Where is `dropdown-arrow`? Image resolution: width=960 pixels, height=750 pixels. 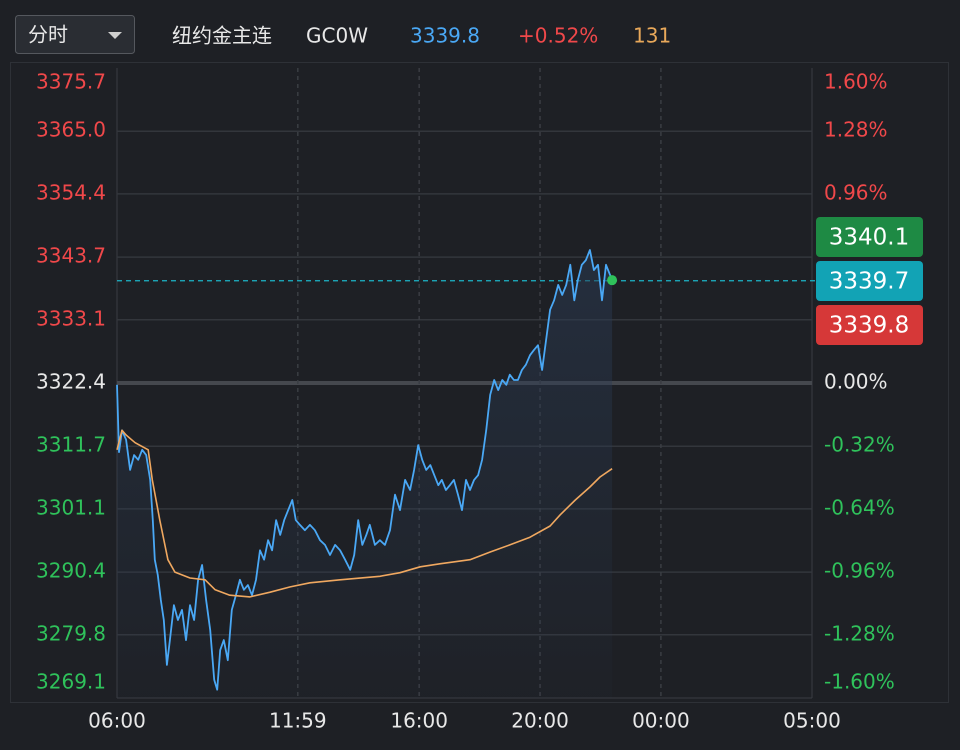 dropdown-arrow is located at coordinates (115, 35).